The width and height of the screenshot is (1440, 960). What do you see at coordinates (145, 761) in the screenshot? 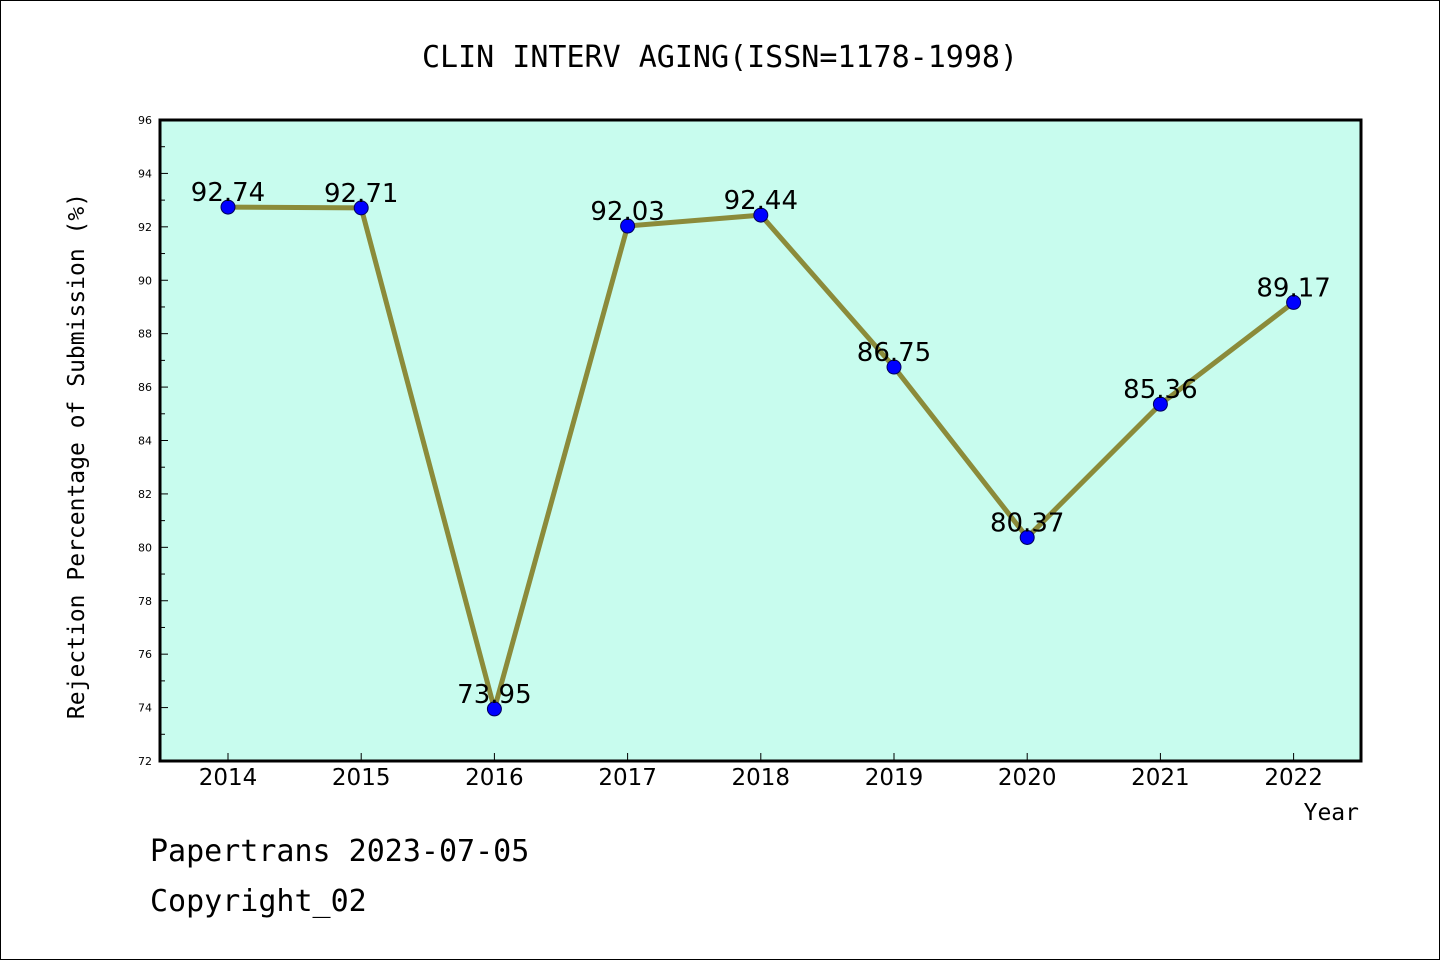
I see `y-tick-label: 72` at bounding box center [145, 761].